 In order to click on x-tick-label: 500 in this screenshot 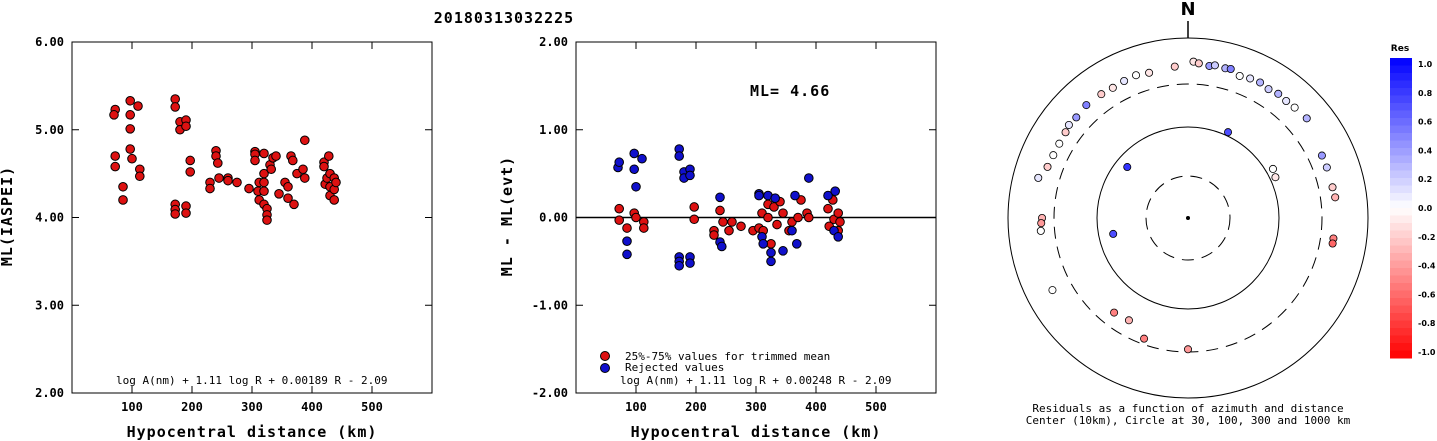, I will do `click(372, 407)`.